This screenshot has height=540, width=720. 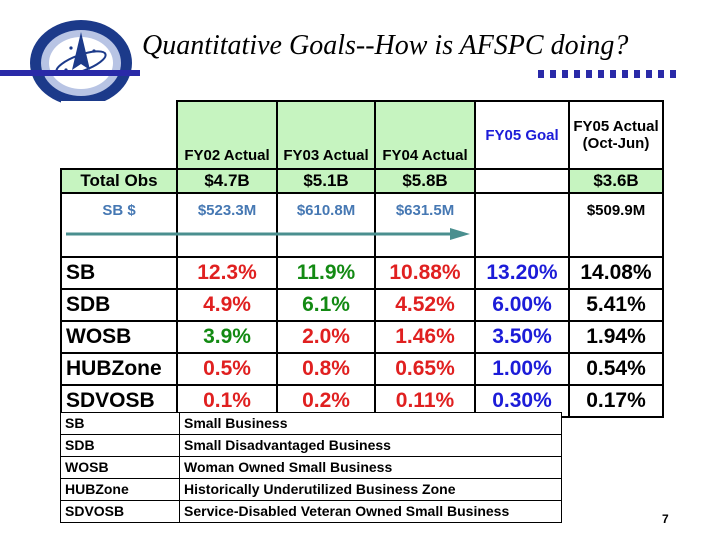 I want to click on afspc-shield-icon: AIR FORCE SPACE COMMAND, so click(x=81, y=63).